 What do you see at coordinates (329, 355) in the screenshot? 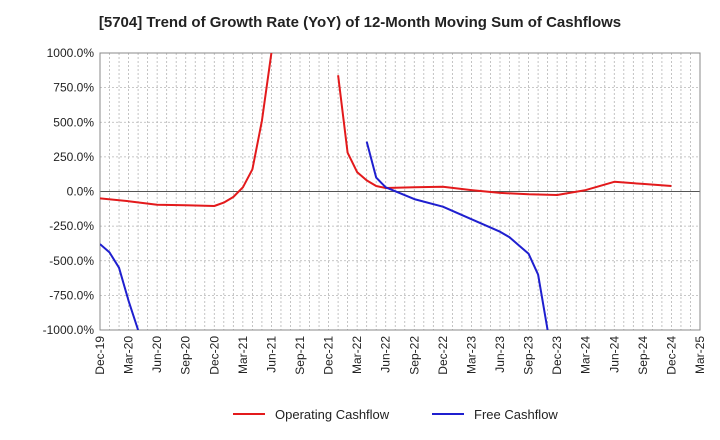
I see `x-tick-label: Dec-21` at bounding box center [329, 355].